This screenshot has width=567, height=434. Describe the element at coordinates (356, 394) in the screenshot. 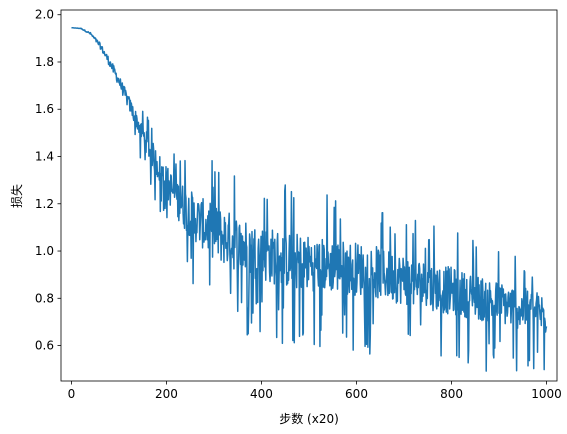

I see `x-tick-label: 600` at that location.